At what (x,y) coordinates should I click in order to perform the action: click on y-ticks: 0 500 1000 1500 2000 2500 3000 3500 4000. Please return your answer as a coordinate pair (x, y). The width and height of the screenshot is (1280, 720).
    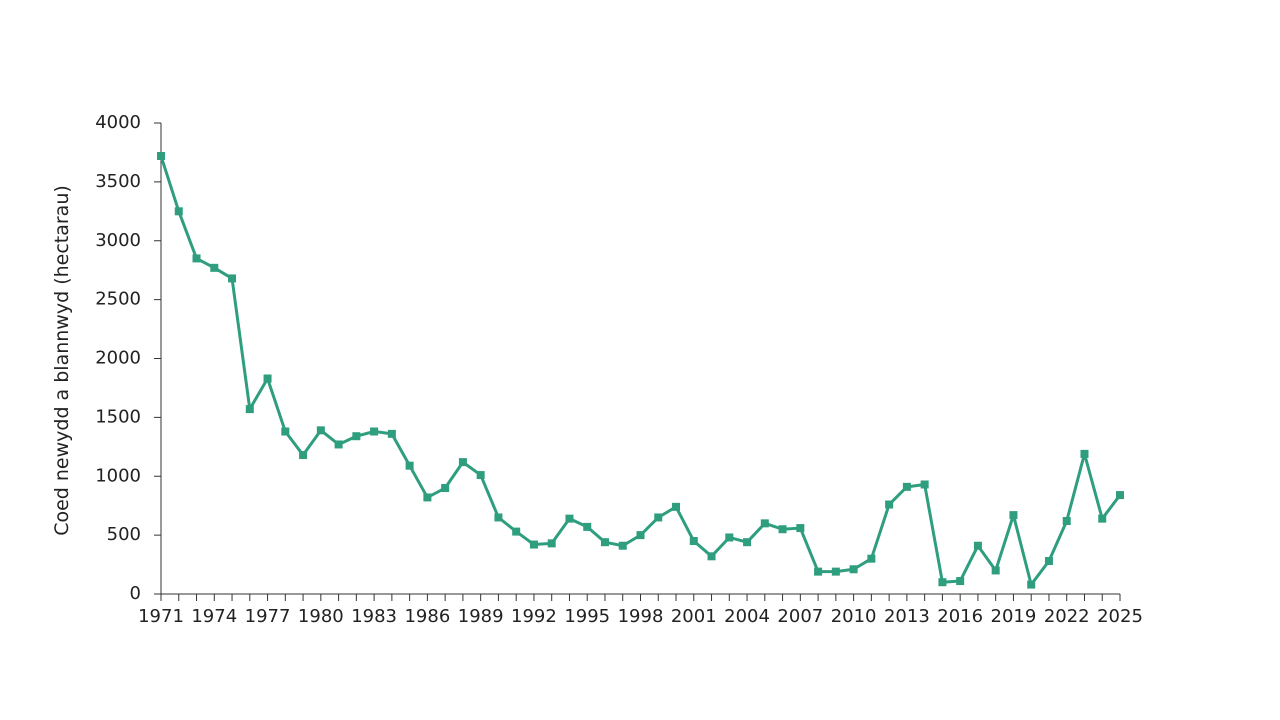
    Looking at the image, I should click on (128, 358).